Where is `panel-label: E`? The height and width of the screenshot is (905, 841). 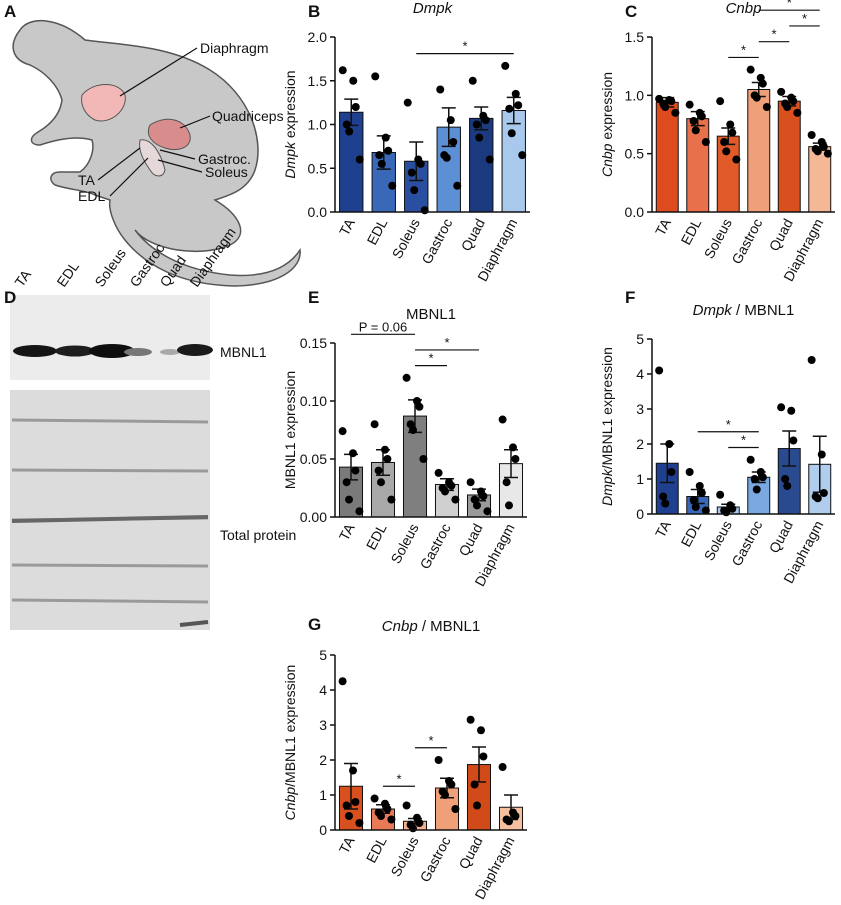
panel-label: E is located at coordinates (313, 297).